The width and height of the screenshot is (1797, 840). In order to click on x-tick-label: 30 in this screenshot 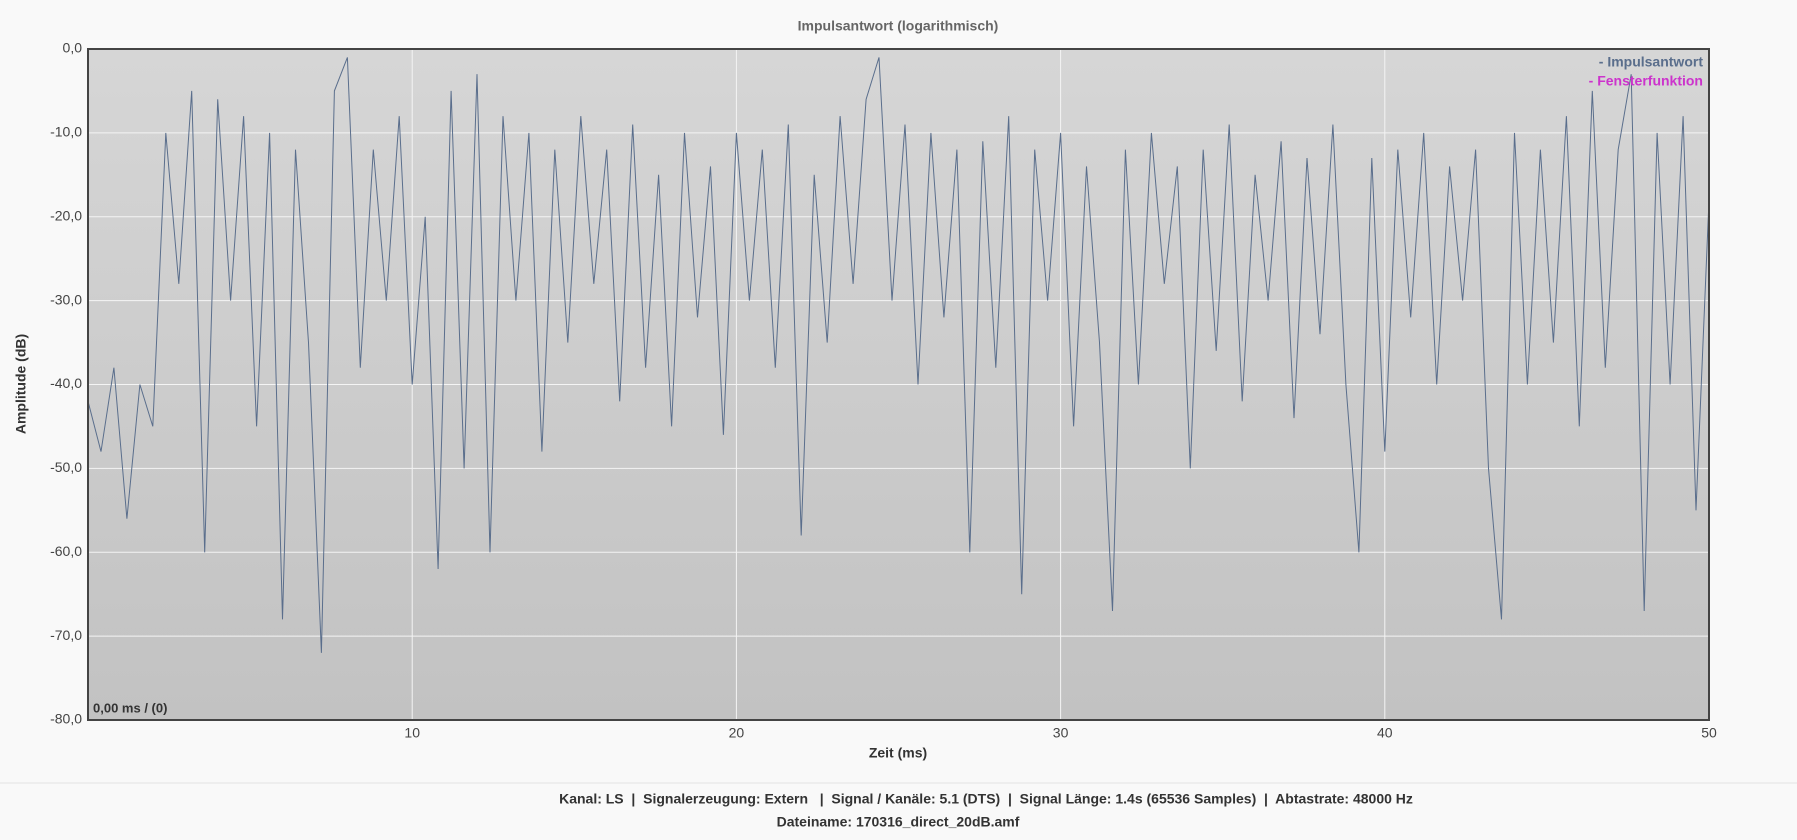, I will do `click(1061, 733)`.